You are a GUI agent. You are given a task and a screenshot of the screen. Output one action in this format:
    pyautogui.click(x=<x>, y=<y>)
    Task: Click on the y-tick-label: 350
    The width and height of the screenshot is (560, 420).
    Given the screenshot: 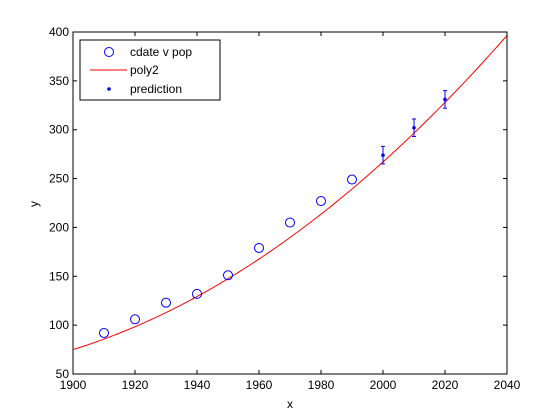 What is the action you would take?
    pyautogui.click(x=59, y=81)
    